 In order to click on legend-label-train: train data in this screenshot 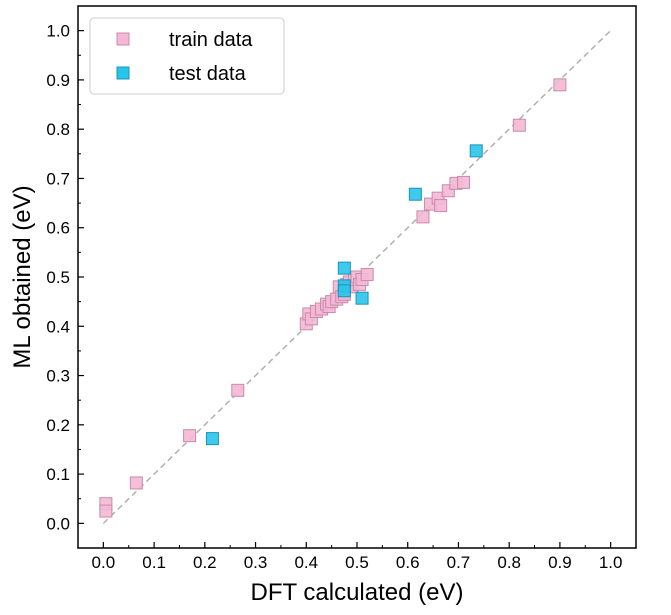, I will do `click(211, 40)`.